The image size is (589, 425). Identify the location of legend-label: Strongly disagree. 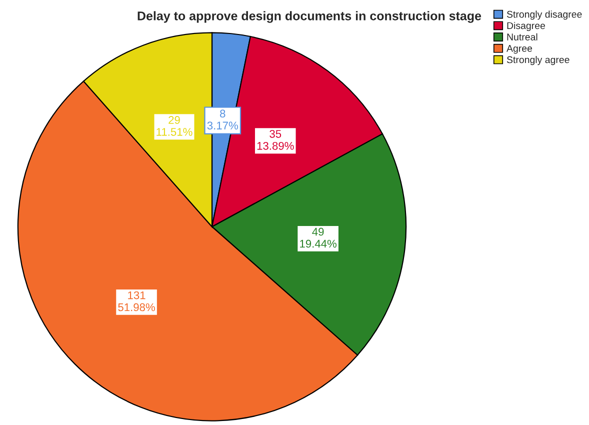
(544, 15).